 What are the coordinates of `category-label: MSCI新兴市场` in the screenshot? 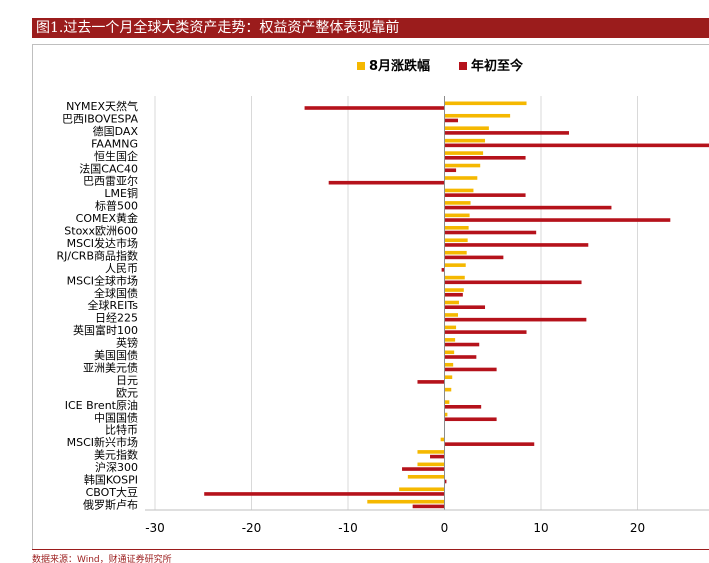 It's located at (102, 442).